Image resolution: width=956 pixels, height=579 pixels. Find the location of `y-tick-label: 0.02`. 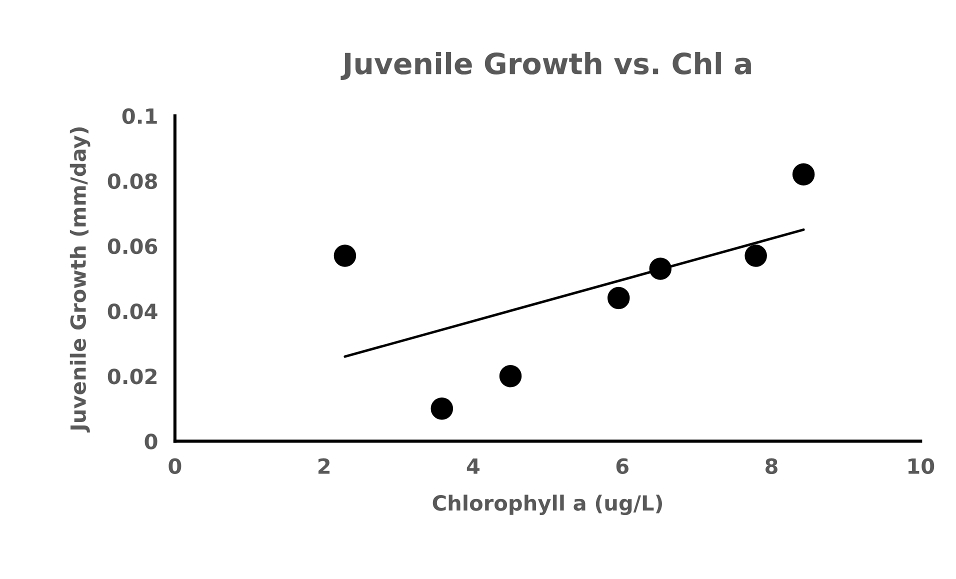

y-tick-label: 0.02 is located at coordinates (132, 376).